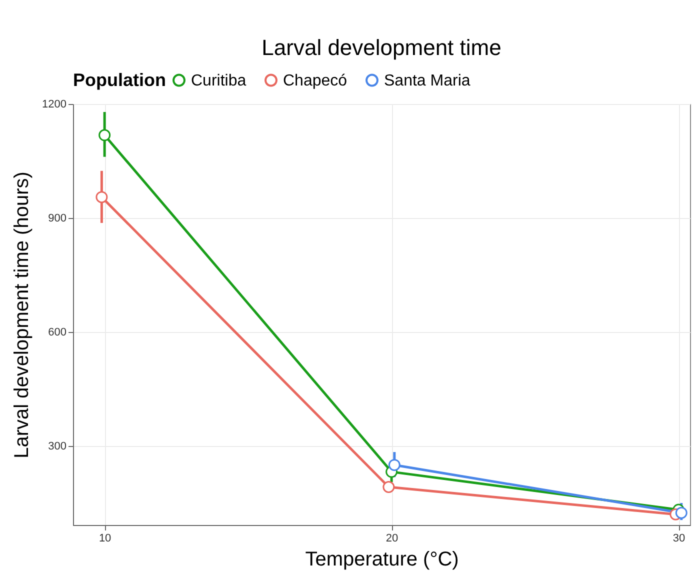  Describe the element at coordinates (57, 332) in the screenshot. I see `y-tick-label: 600` at that location.